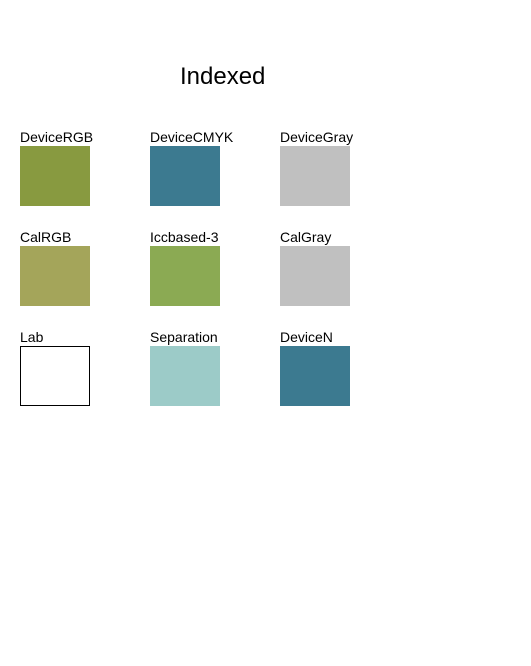 The image size is (531, 666). I want to click on swatch-iccbased-3: Iccbased-3, so click(205, 268).